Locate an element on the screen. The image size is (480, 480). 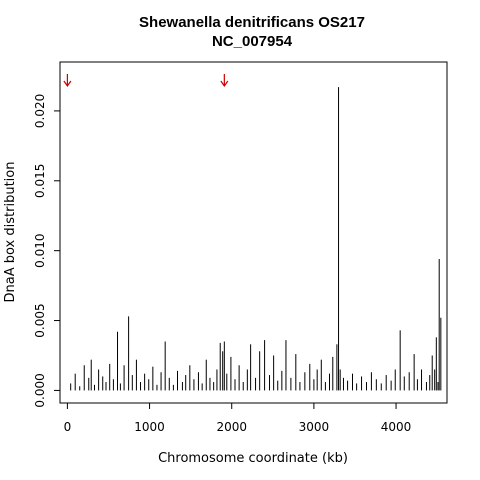
x-axis-label: Chromosome coordinate (kb) is located at coordinates (253, 458).